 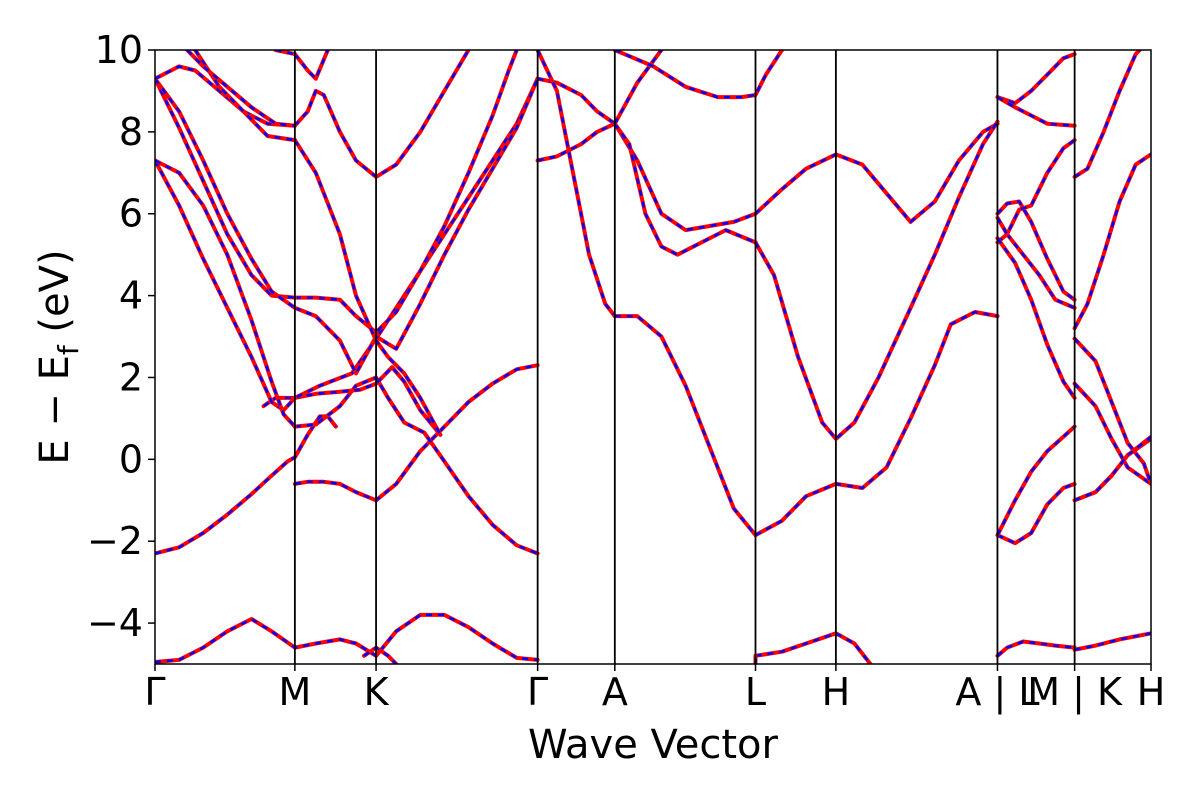 I want to click on band-line-8-dashed, so click(x=406, y=192).